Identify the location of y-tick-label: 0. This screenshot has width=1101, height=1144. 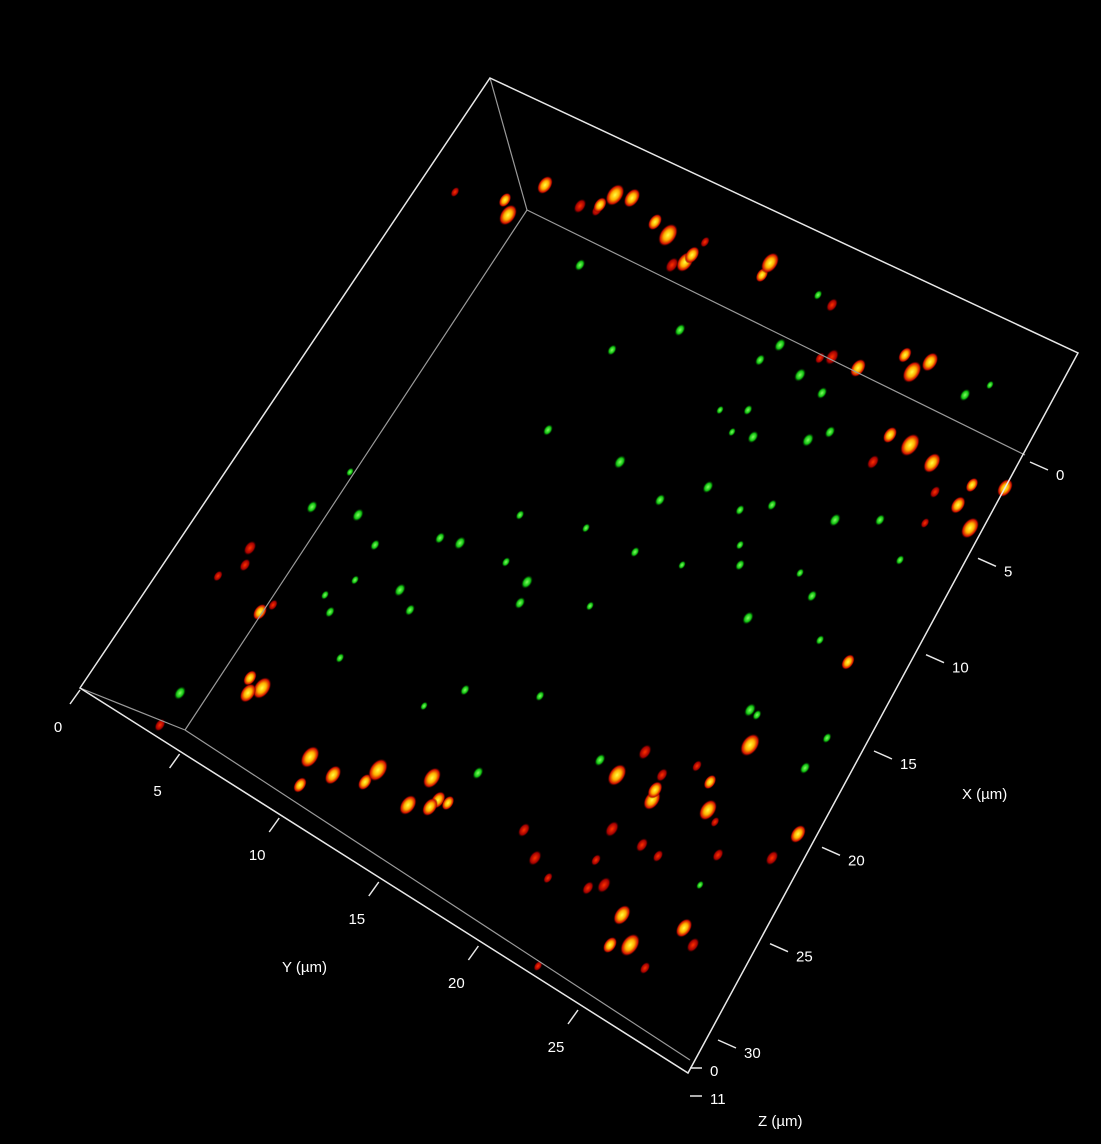
(58, 727).